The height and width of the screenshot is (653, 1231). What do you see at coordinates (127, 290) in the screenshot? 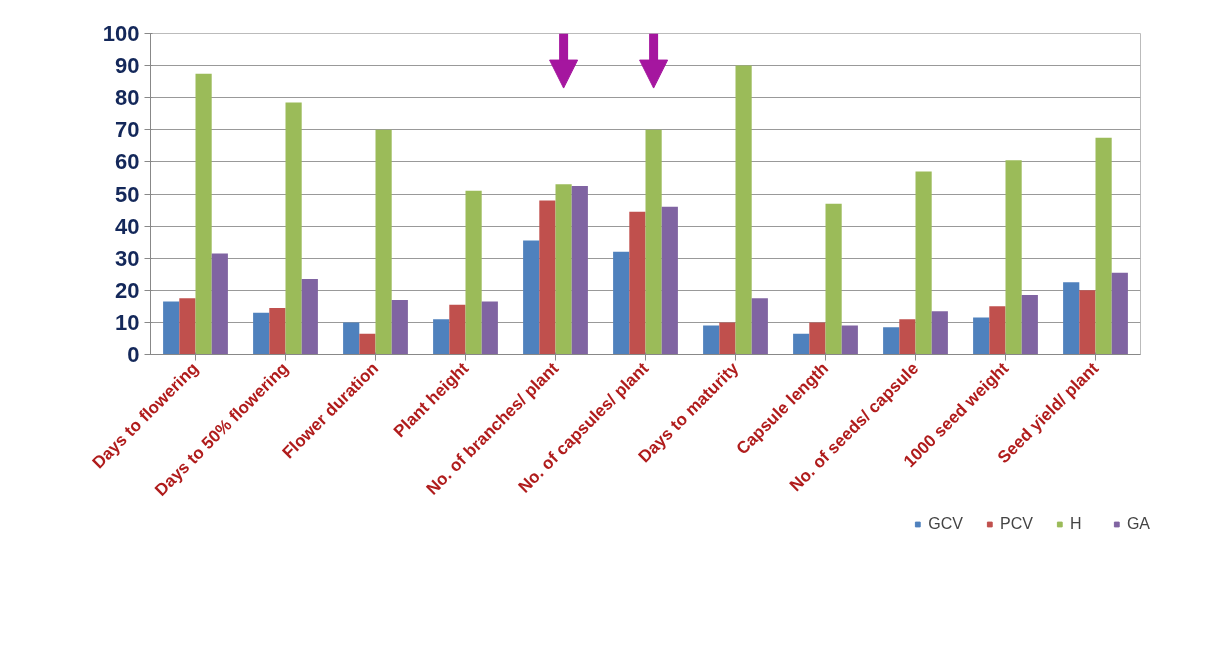
I see `y-tick-label: 20` at bounding box center [127, 290].